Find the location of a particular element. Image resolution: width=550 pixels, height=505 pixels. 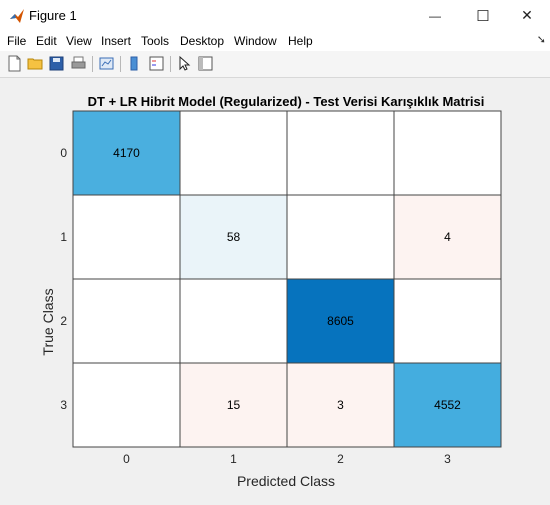

minimize-icon: — is located at coordinates (435, 15).